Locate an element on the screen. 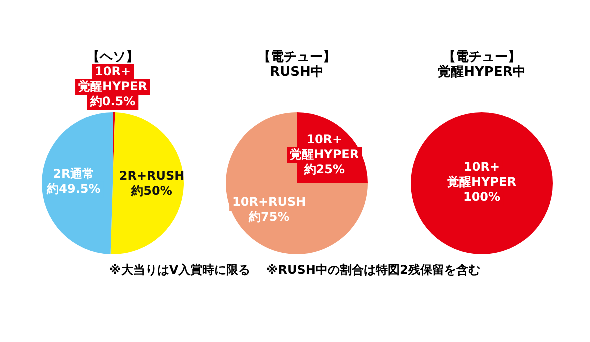 The image size is (590, 342). slice-label: 10R+RUSH is located at coordinates (269, 202).